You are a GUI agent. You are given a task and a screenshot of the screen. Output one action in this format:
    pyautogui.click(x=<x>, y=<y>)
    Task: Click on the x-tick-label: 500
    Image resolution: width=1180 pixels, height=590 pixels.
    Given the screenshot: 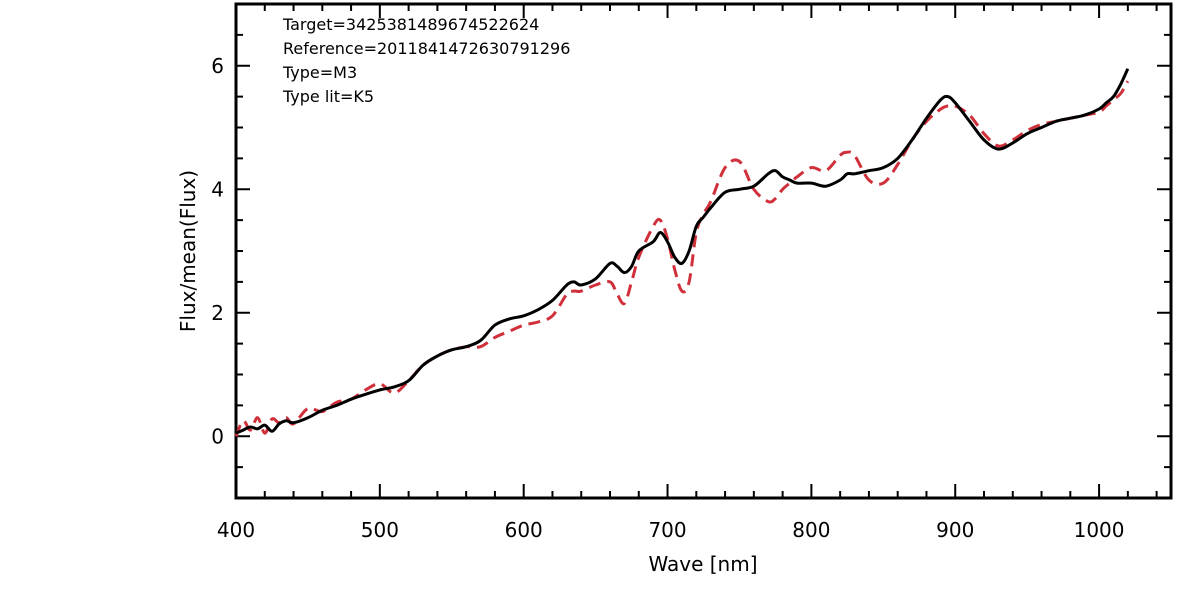 What is the action you would take?
    pyautogui.click(x=380, y=530)
    